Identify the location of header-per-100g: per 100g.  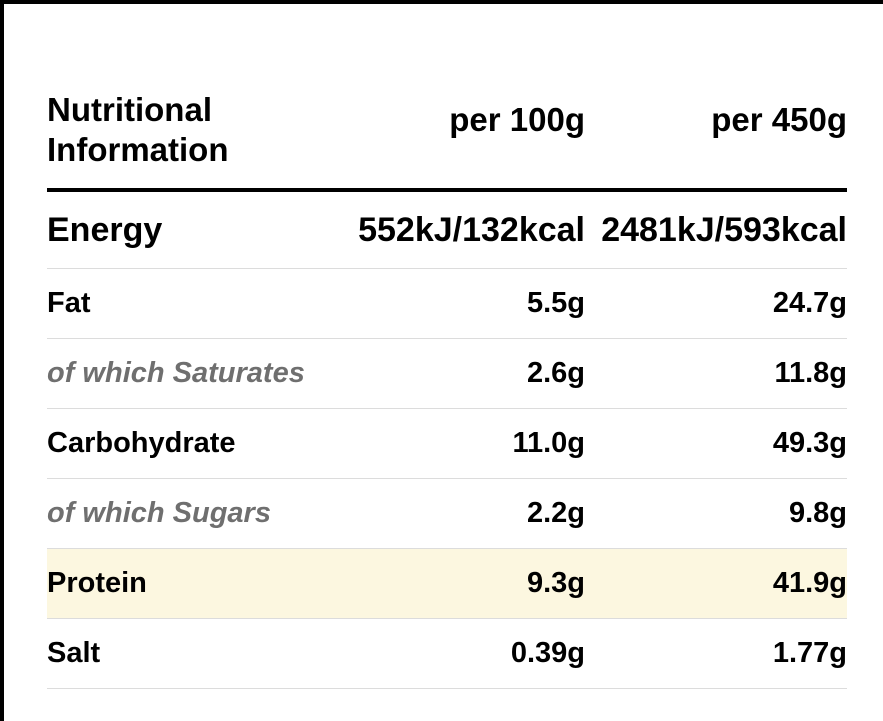
(466, 134).